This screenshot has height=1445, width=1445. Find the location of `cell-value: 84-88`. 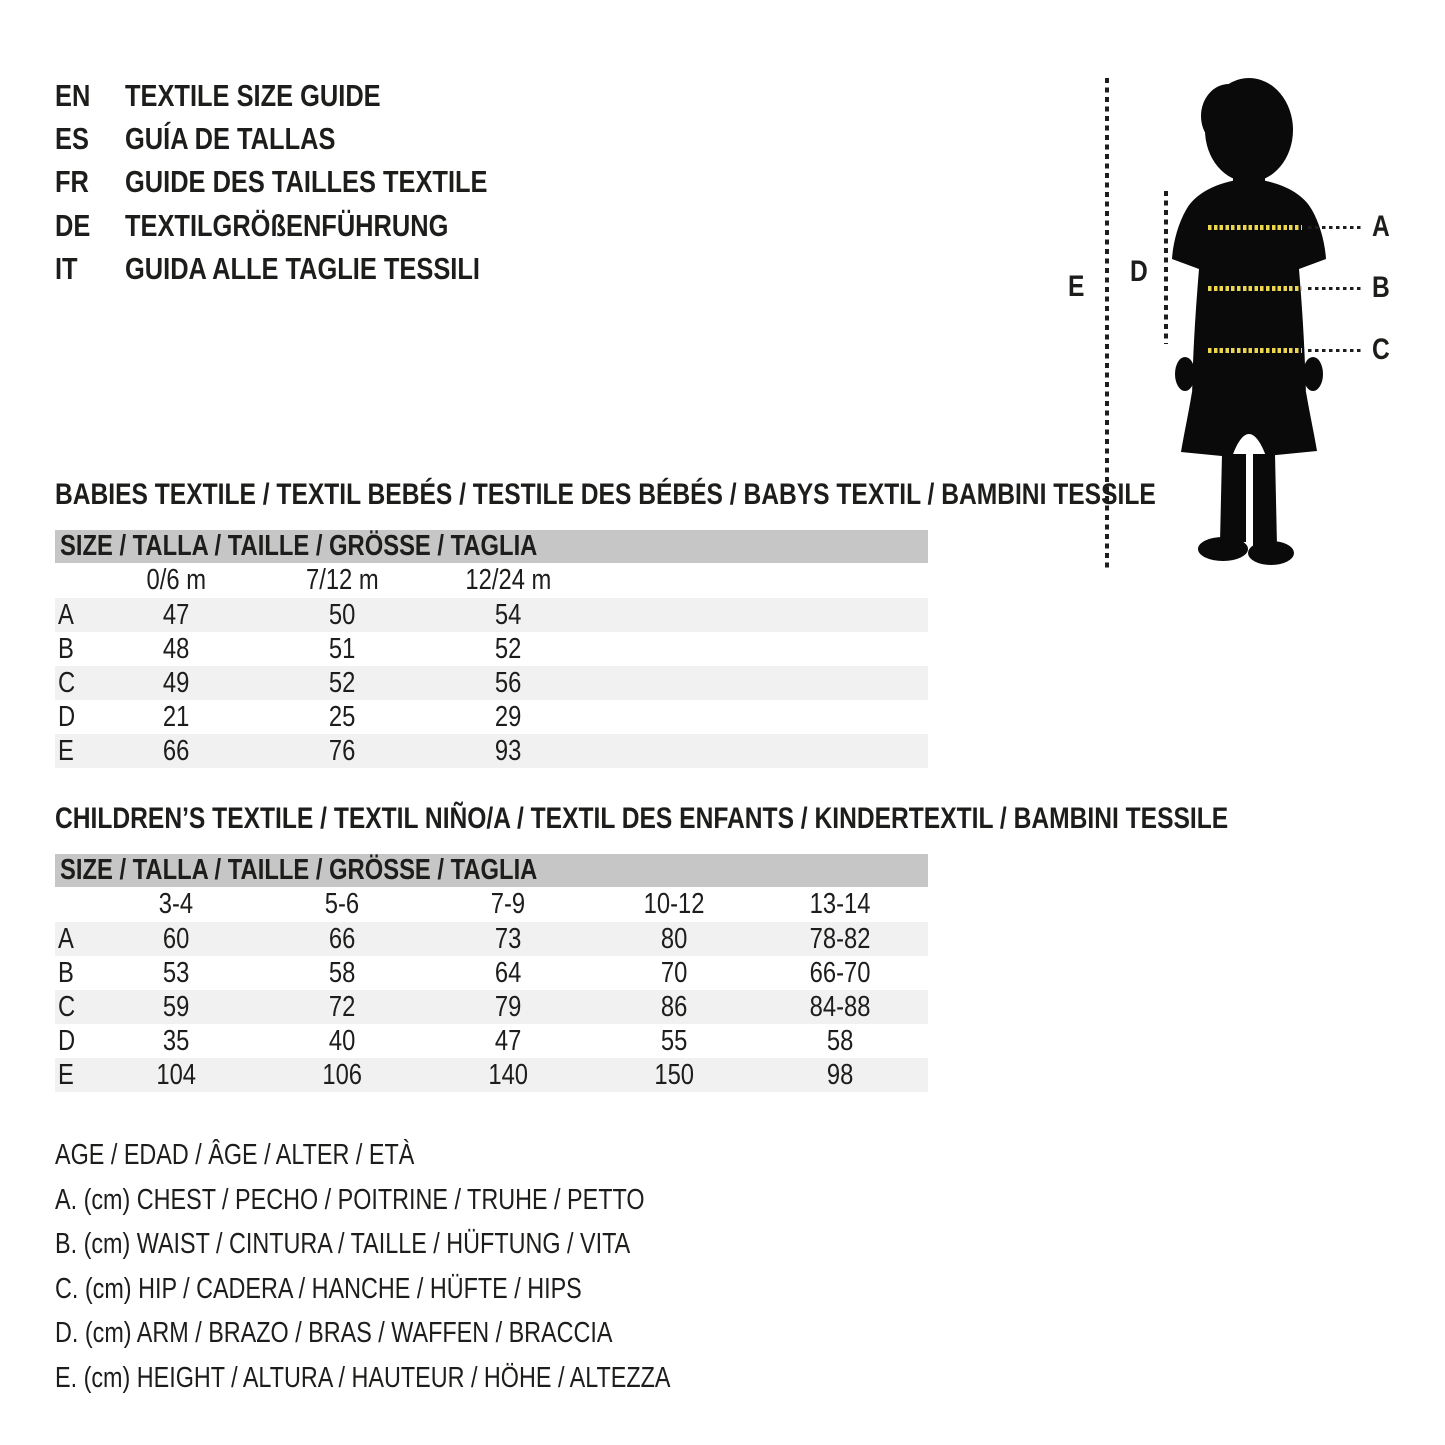

cell-value: 84-88 is located at coordinates (840, 1006).